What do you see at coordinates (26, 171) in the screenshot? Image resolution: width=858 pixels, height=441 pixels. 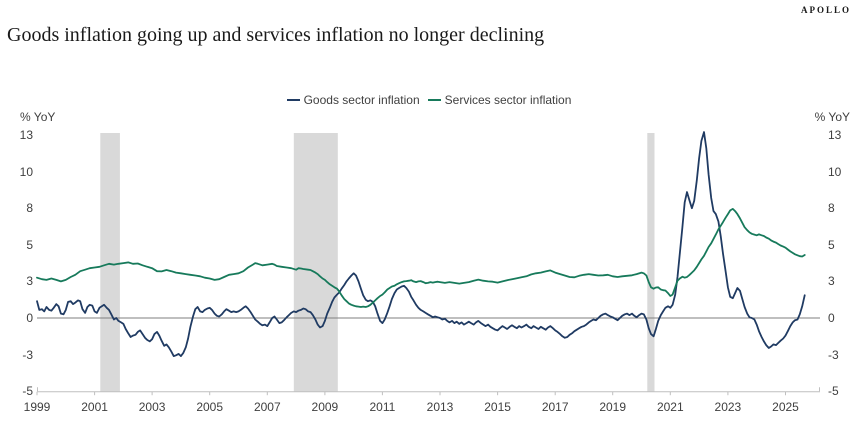 I see `y-axis-tick-label-left: 10` at bounding box center [26, 171].